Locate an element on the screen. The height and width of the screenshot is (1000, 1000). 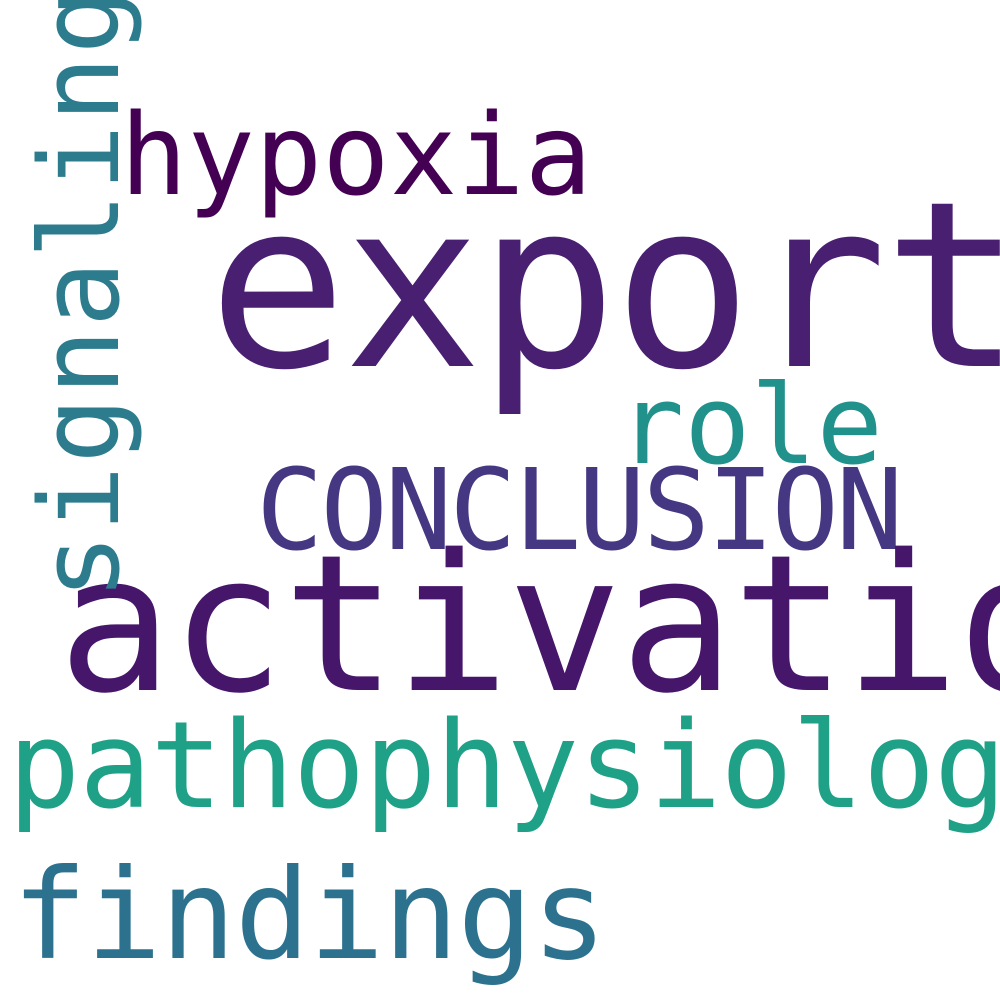
word-signaling: signaling is located at coordinates (80, 300).